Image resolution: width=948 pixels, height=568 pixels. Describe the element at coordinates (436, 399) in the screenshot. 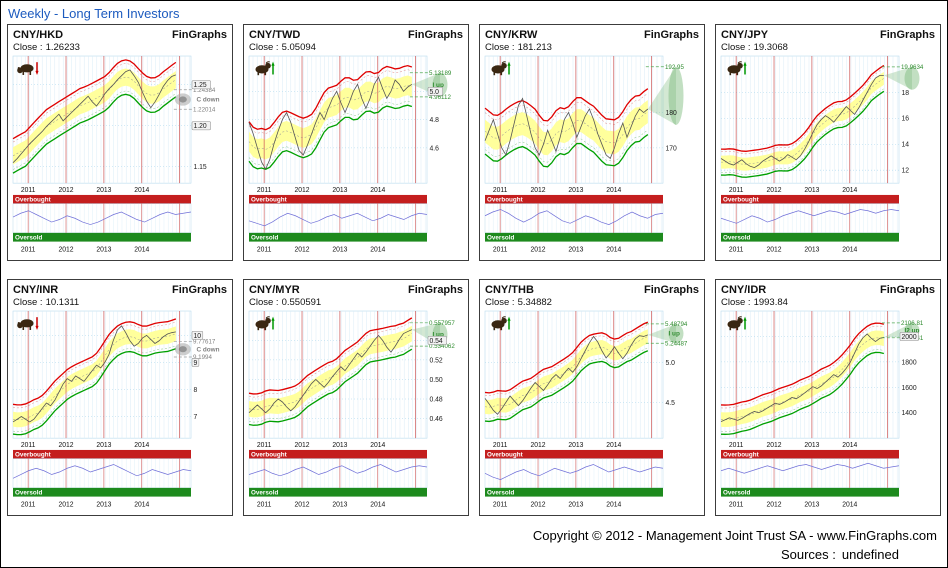

I see `svg-text: 0.48` at that location.